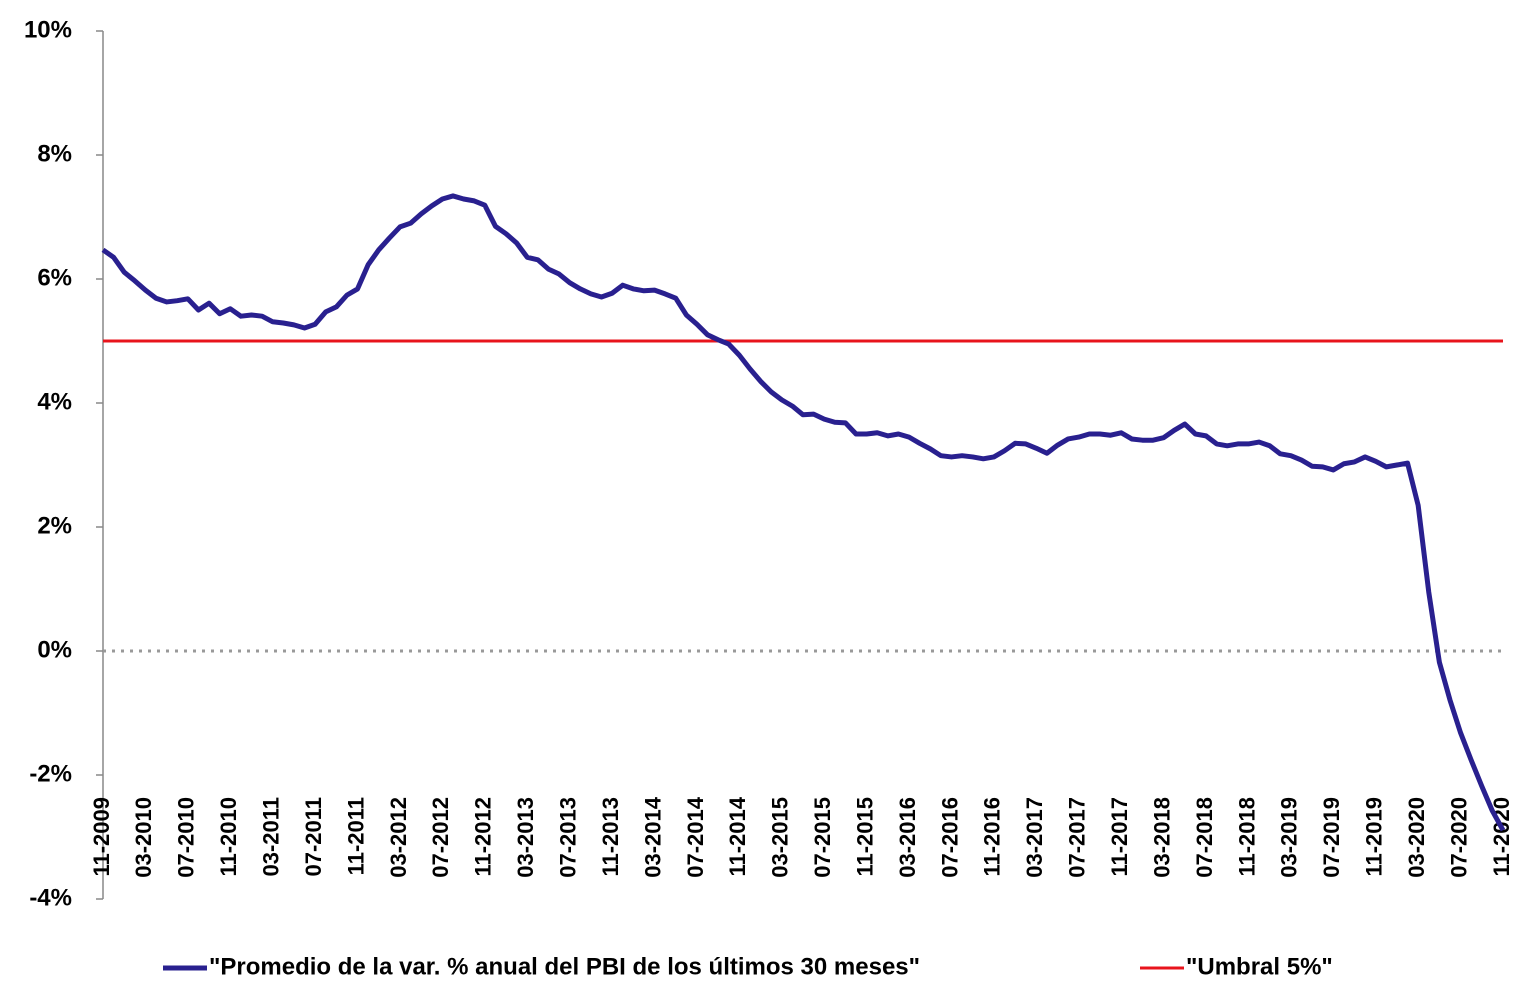 The height and width of the screenshot is (996, 1525). Describe the element at coordinates (737, 836) in the screenshot. I see `x-tick-label: 11-2014` at that location.